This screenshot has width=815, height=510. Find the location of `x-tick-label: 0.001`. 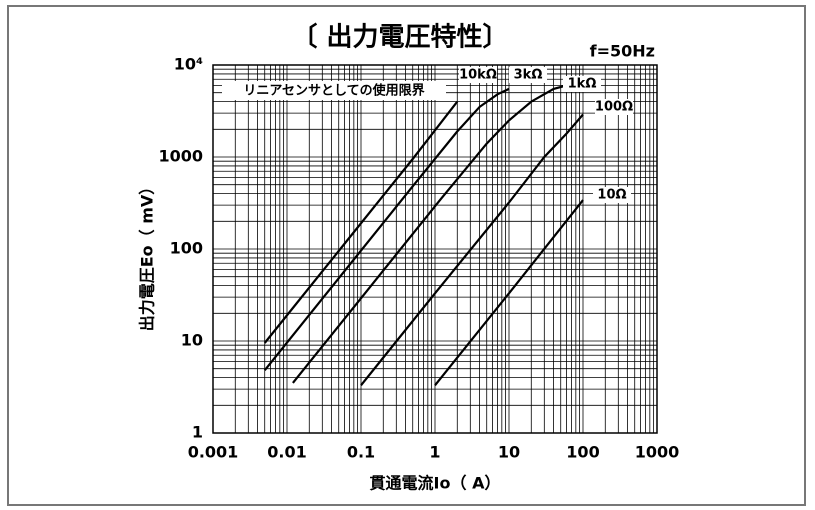

x-tick-label: 0.001 is located at coordinates (213, 452).